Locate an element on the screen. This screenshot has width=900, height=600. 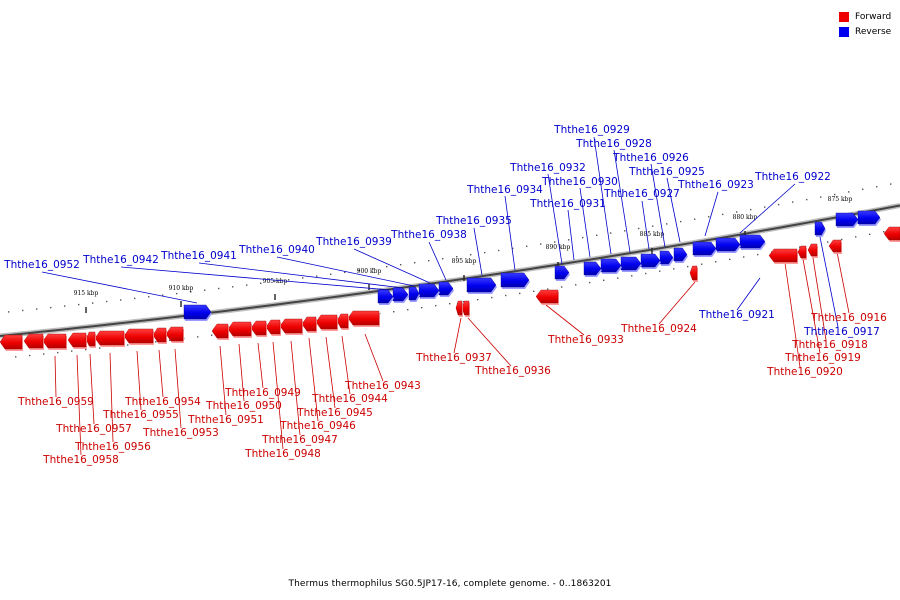
gene-label: Ththe16_0943 is located at coordinates (382, 386).